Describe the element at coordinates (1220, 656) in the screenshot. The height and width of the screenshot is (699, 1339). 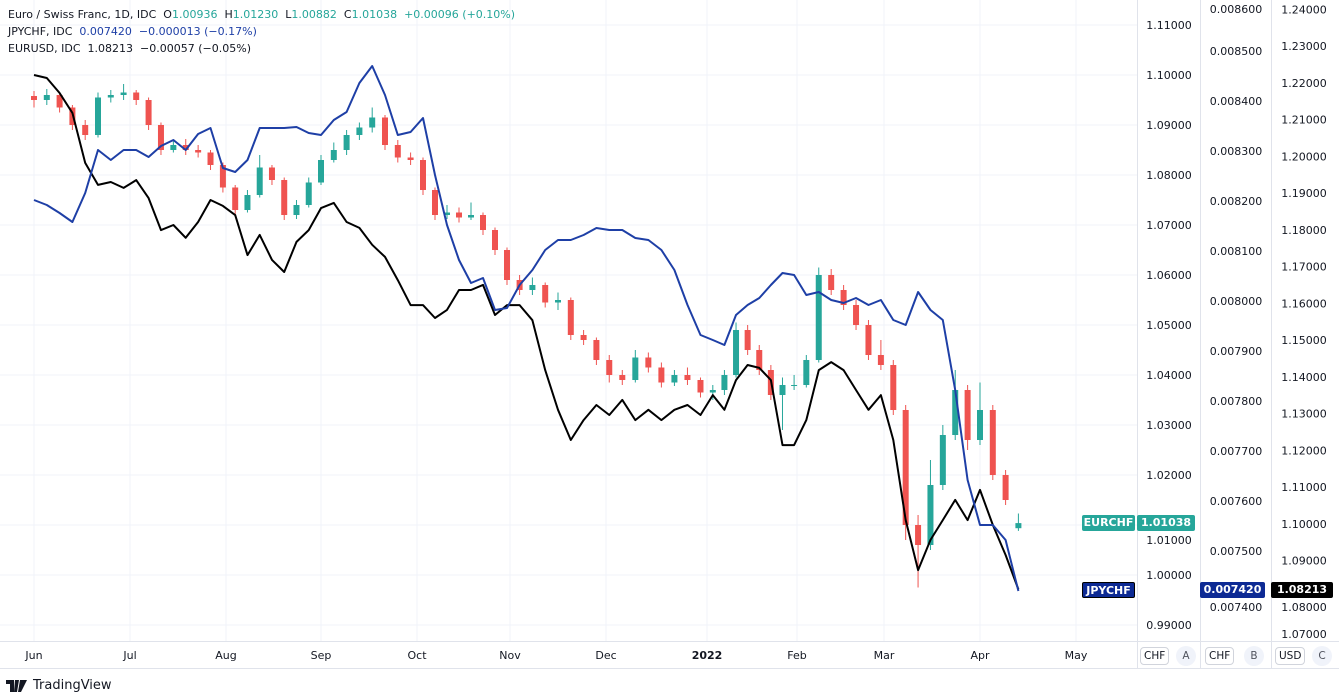
I see `scale-b-currency-button: CHF` at that location.